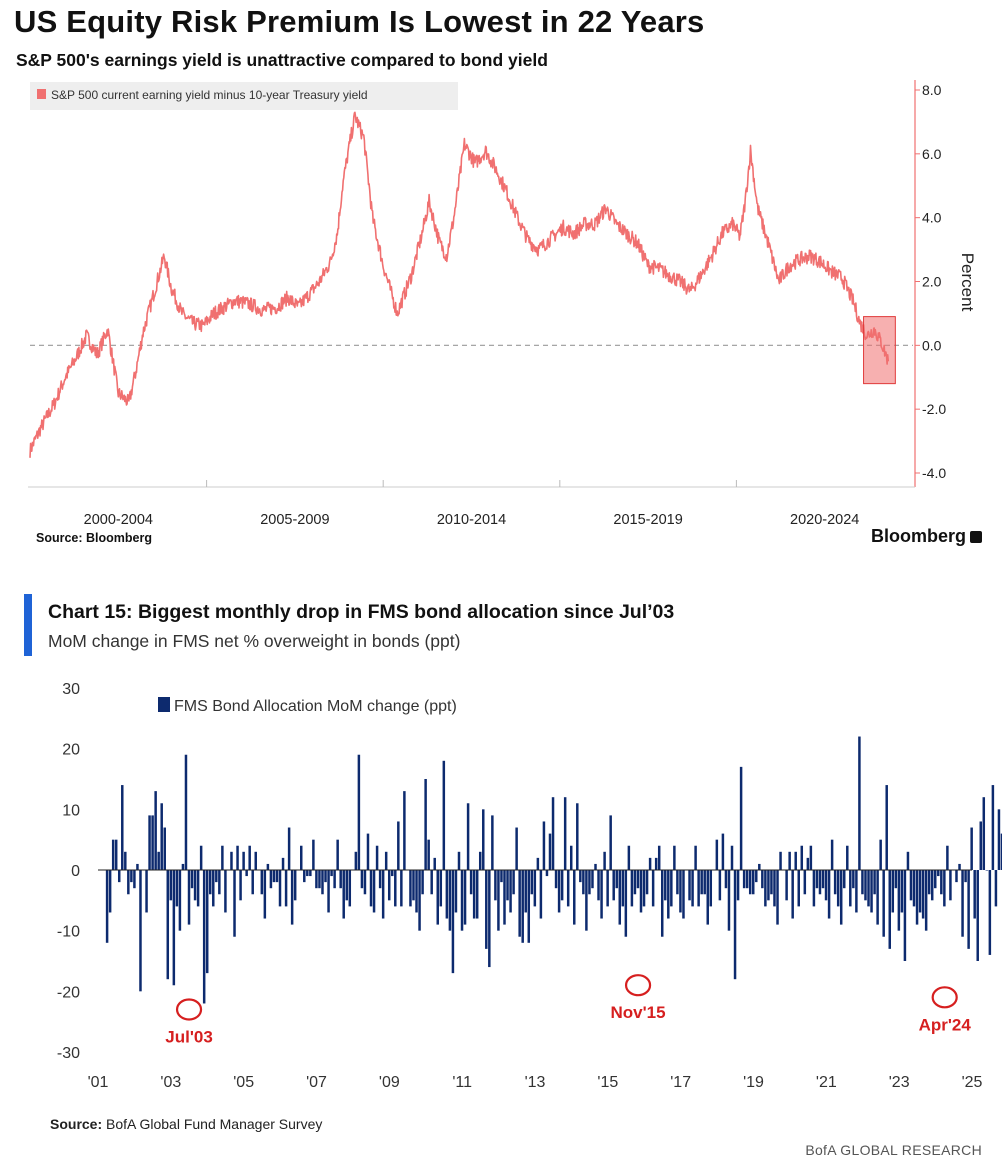  What do you see at coordinates (945, 1024) in the screenshot?
I see `chart2-annotation-label: Apr'24` at bounding box center [945, 1024].